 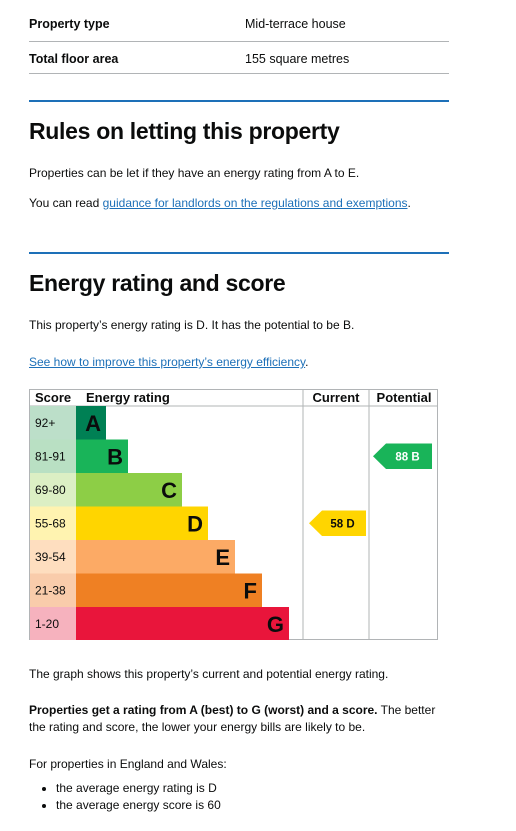 What do you see at coordinates (337, 397) in the screenshot?
I see `current-header: Current` at bounding box center [337, 397].